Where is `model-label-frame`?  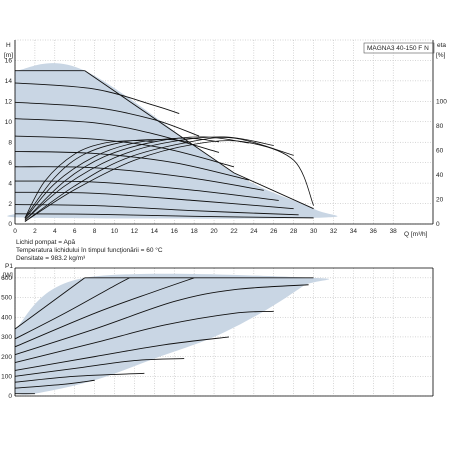 model-label-frame is located at coordinates (399, 48).